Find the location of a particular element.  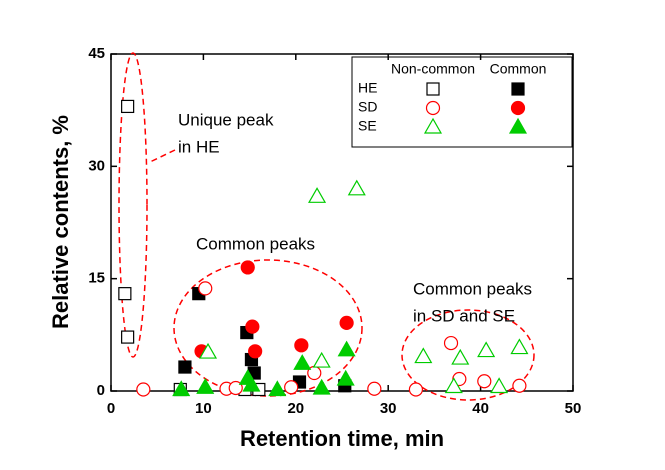

x-tick-label: 30 is located at coordinates (388, 408).